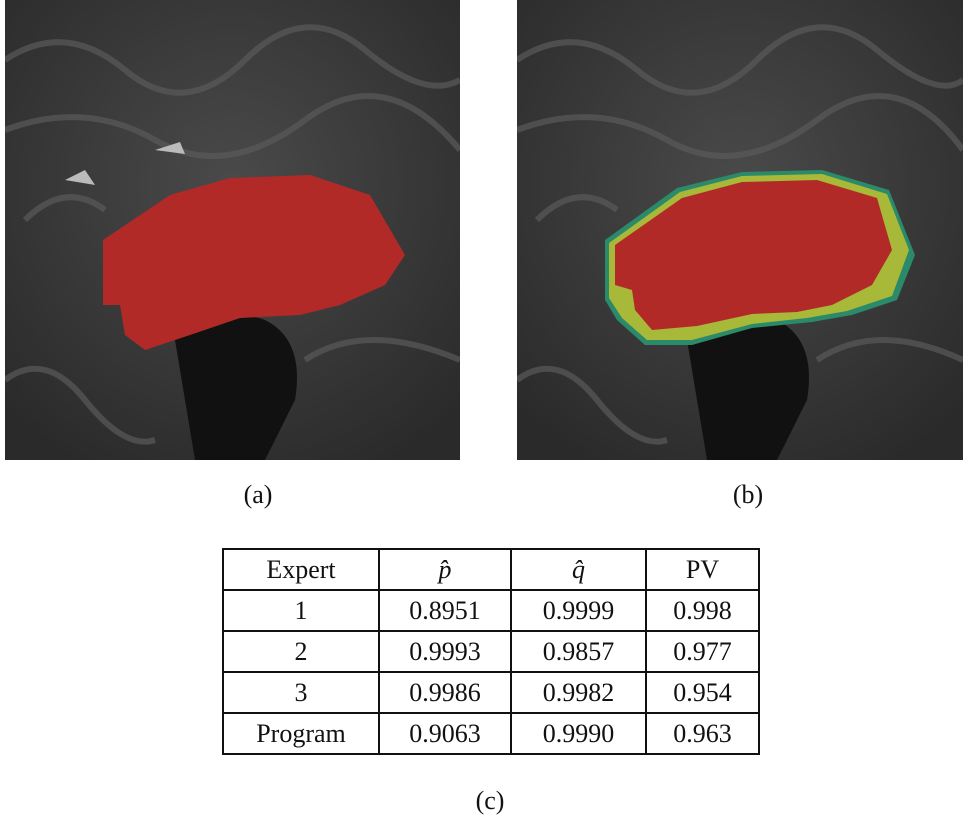 The image size is (963, 821). Describe the element at coordinates (301, 692) in the screenshot. I see `cell: 3` at that location.